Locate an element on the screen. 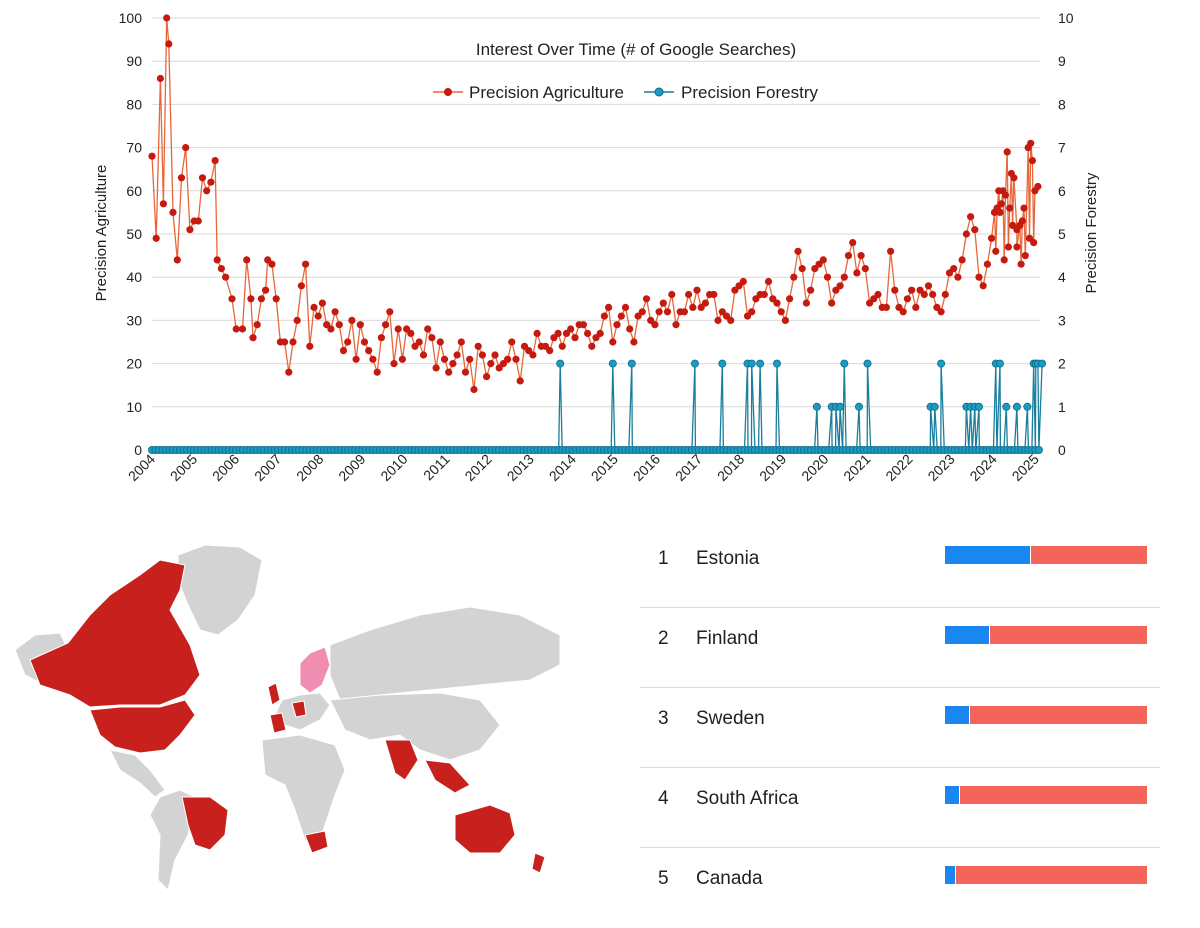  y-tick-left-label: 10 is located at coordinates (134, 407).